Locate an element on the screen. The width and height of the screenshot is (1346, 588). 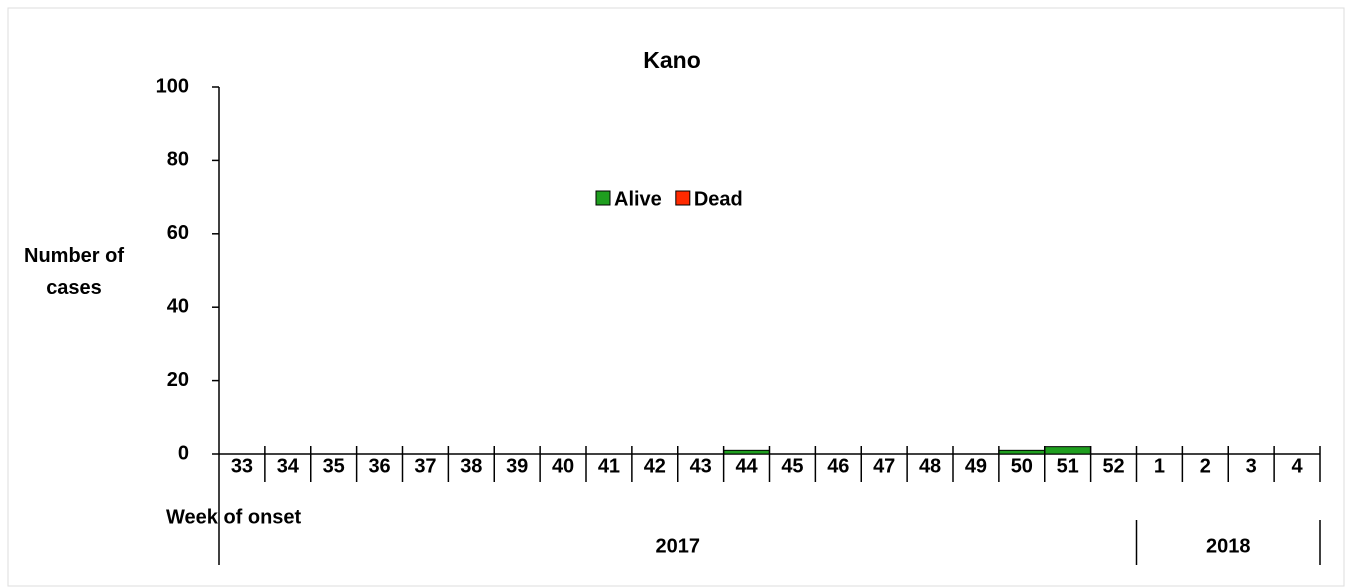
x-tick-label: 45 is located at coordinates (792, 466).